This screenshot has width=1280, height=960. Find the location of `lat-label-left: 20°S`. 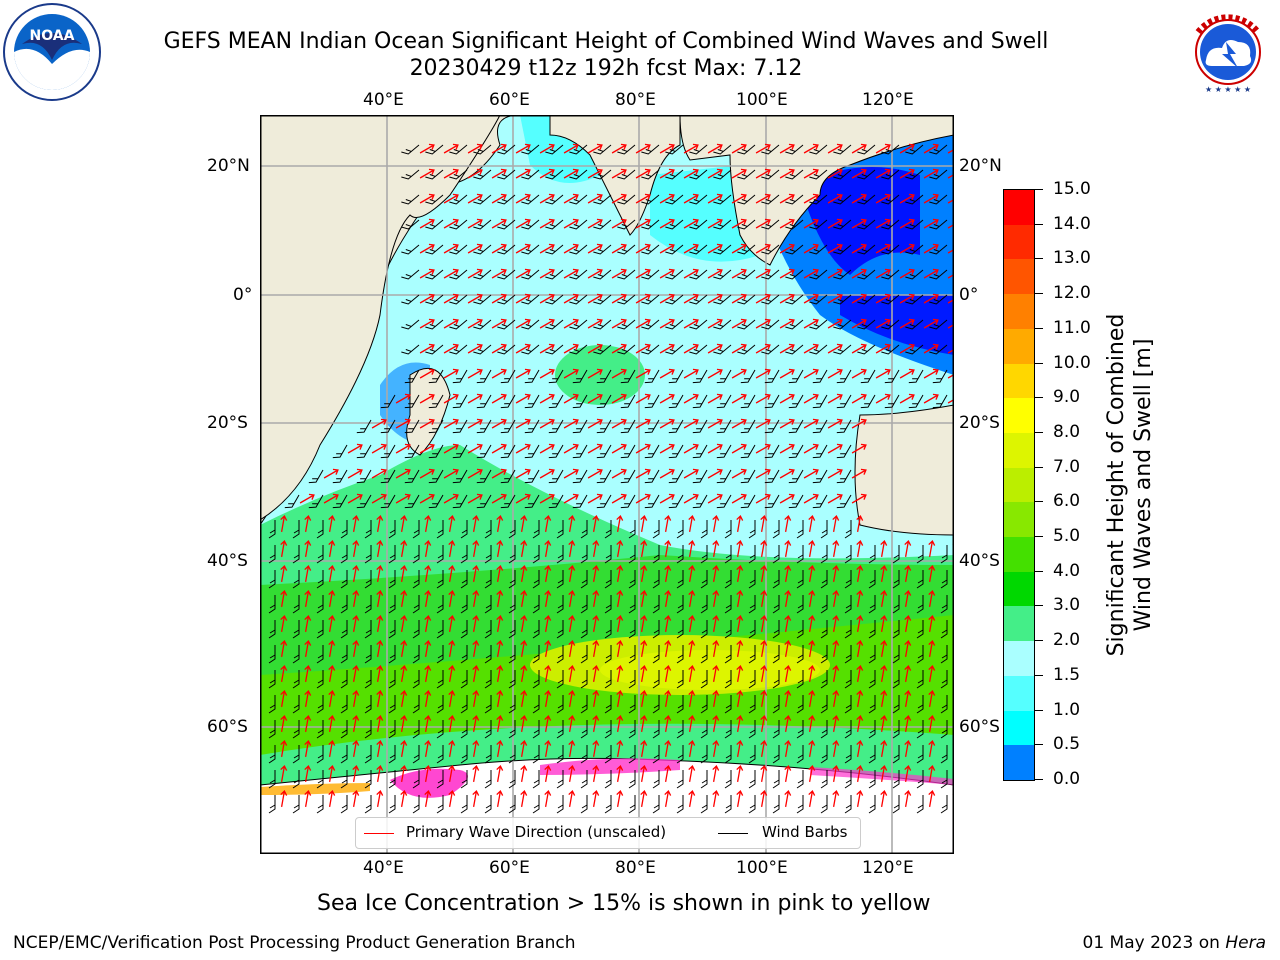

lat-label-left: 20°S is located at coordinates (227, 423).